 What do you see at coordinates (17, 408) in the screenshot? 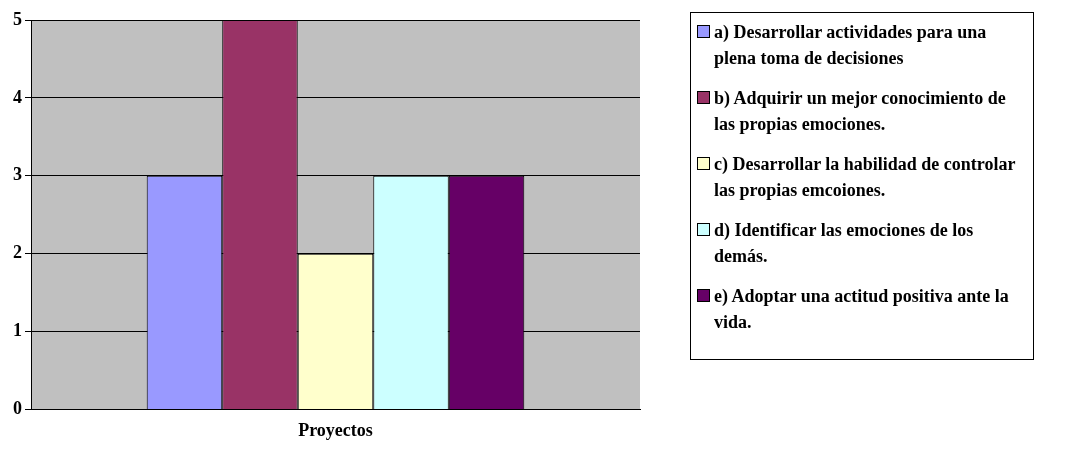
I see `y-tick-label: 0` at bounding box center [17, 408].